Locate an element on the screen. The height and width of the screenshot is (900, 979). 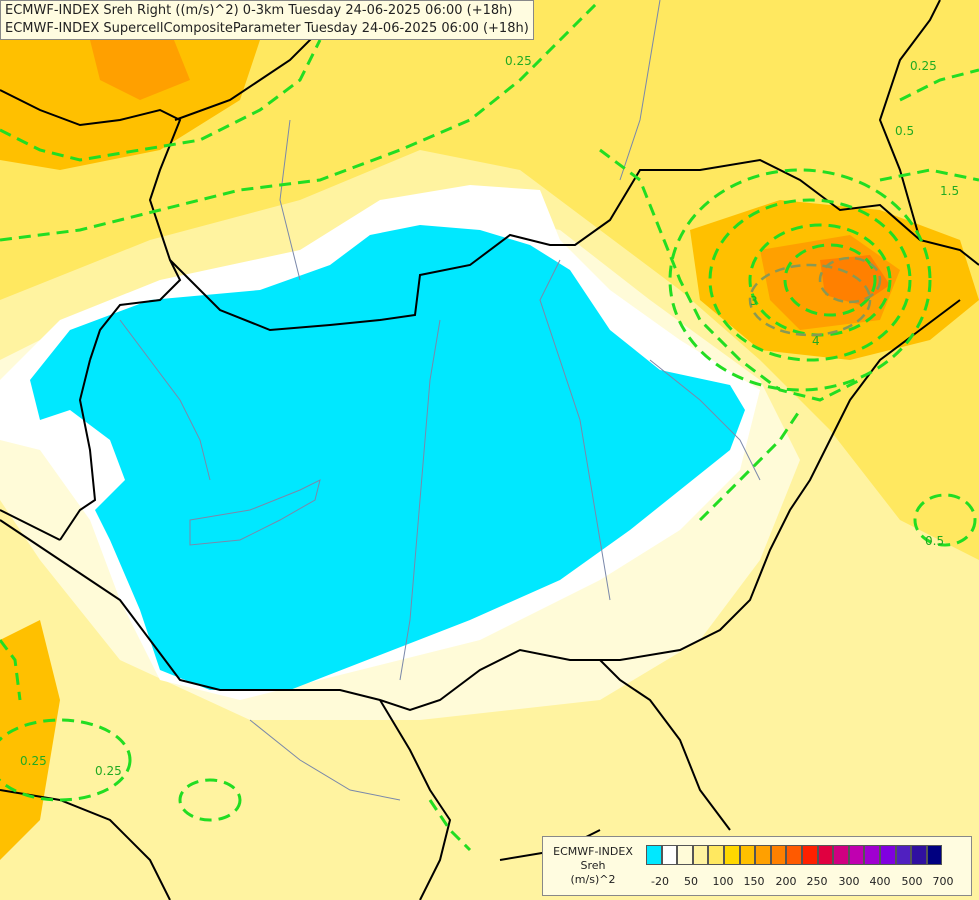
legend-tick-label: 300 is located at coordinates (849, 881).